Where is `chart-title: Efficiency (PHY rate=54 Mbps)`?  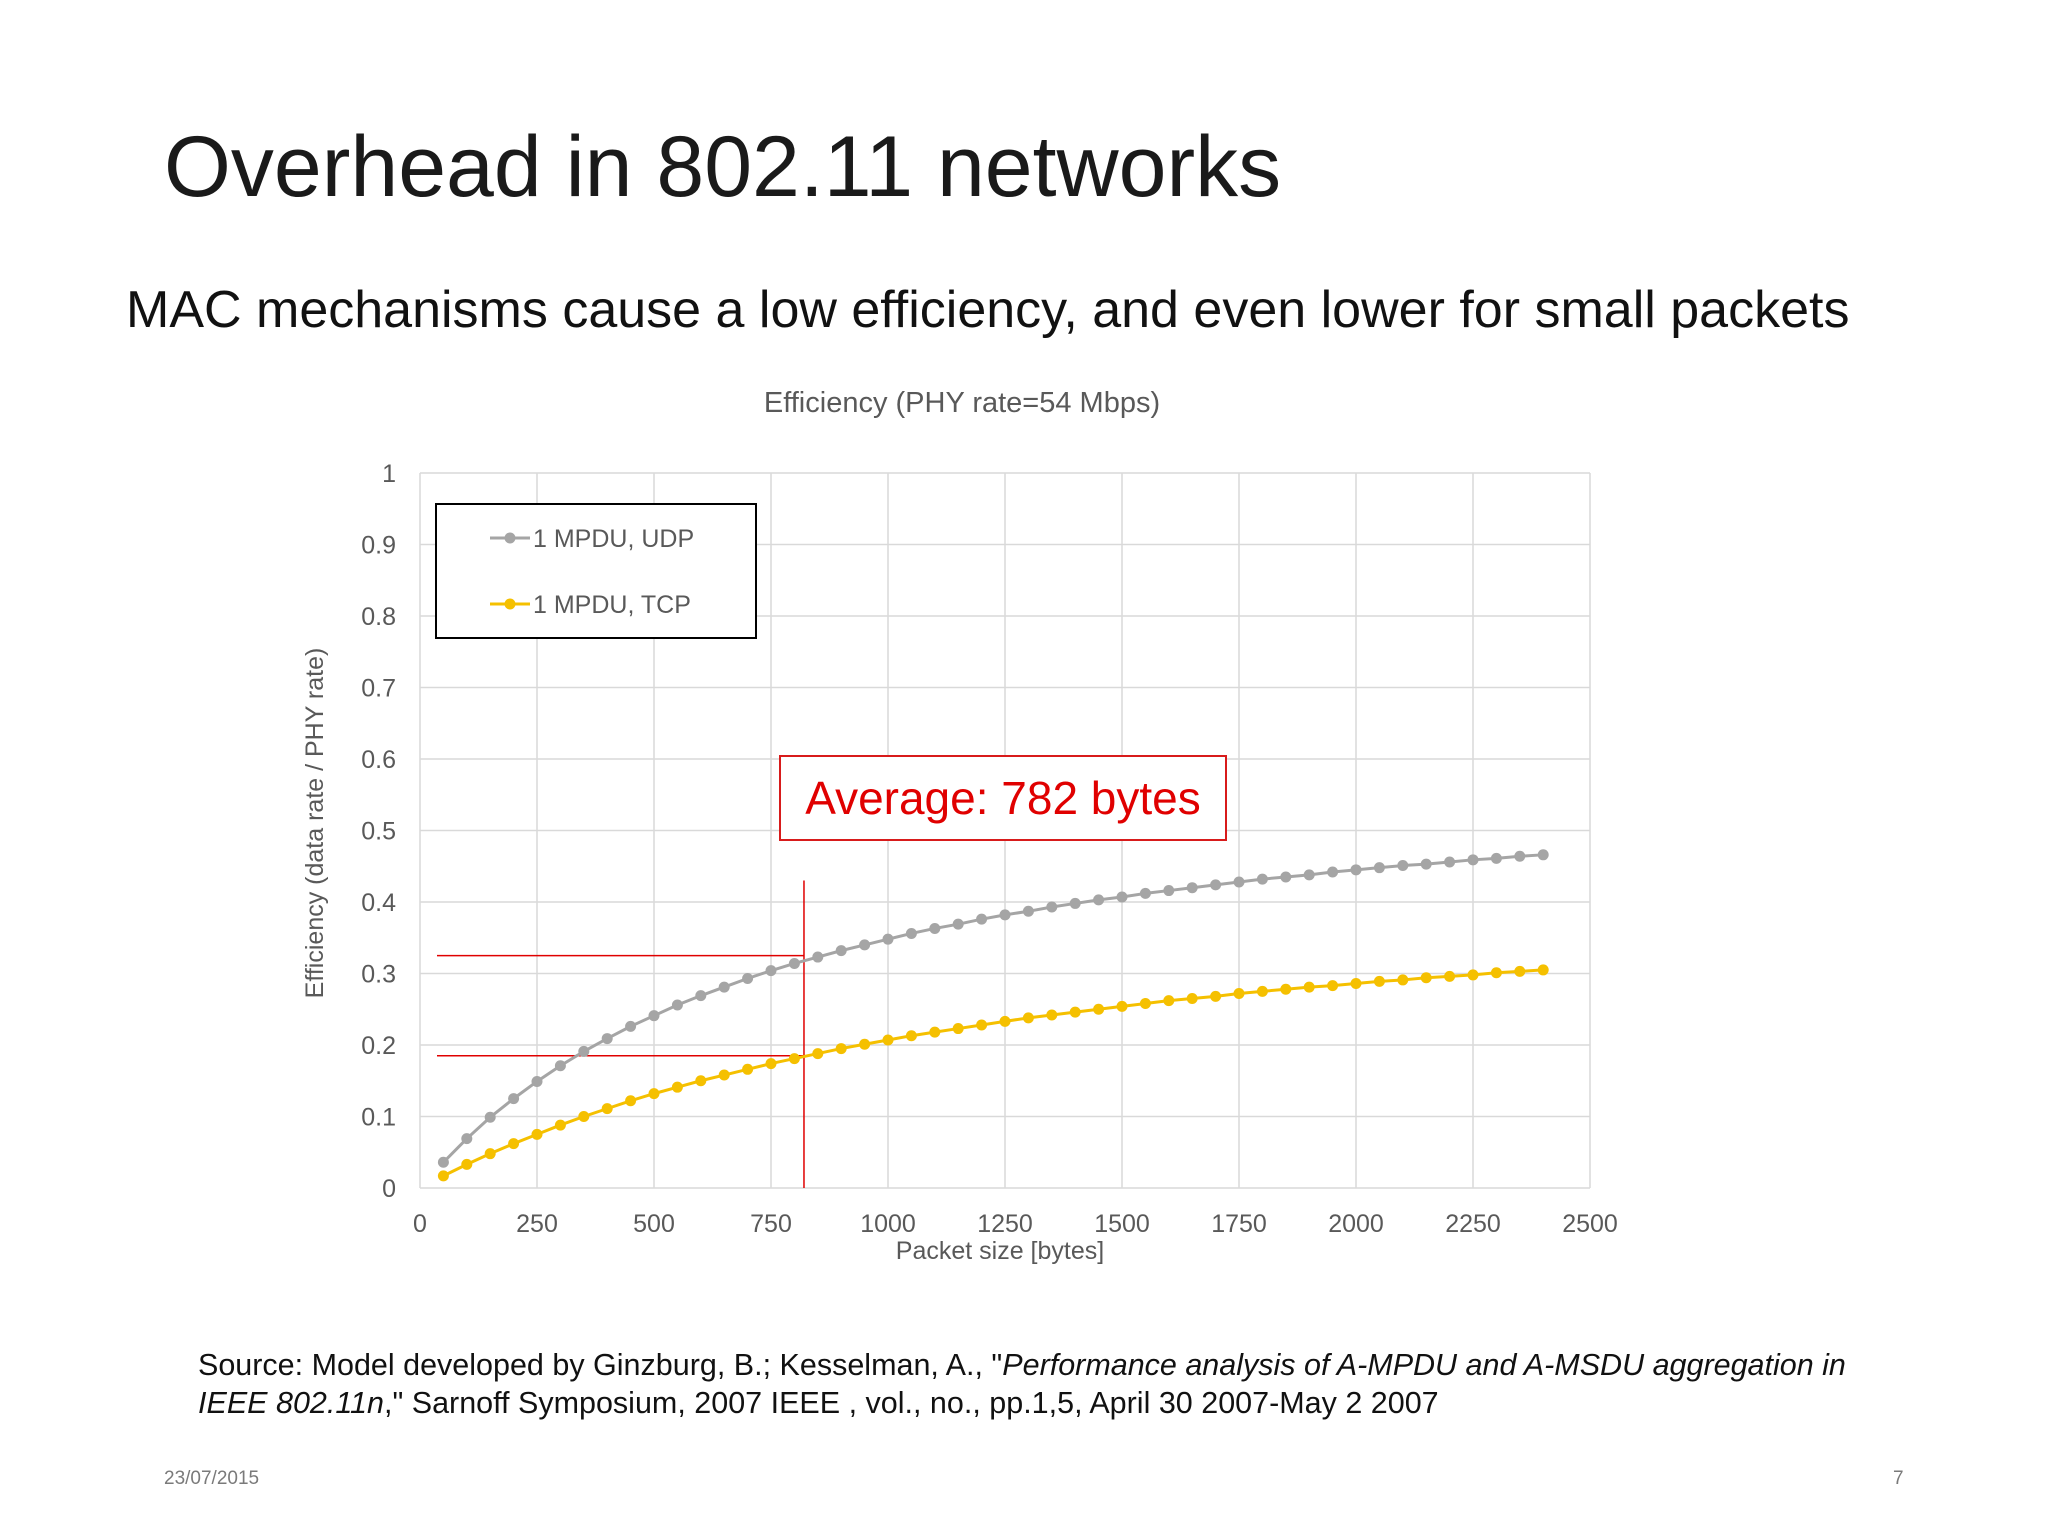
chart-title: Efficiency (PHY rate=54 Mbps) is located at coordinates (962, 403).